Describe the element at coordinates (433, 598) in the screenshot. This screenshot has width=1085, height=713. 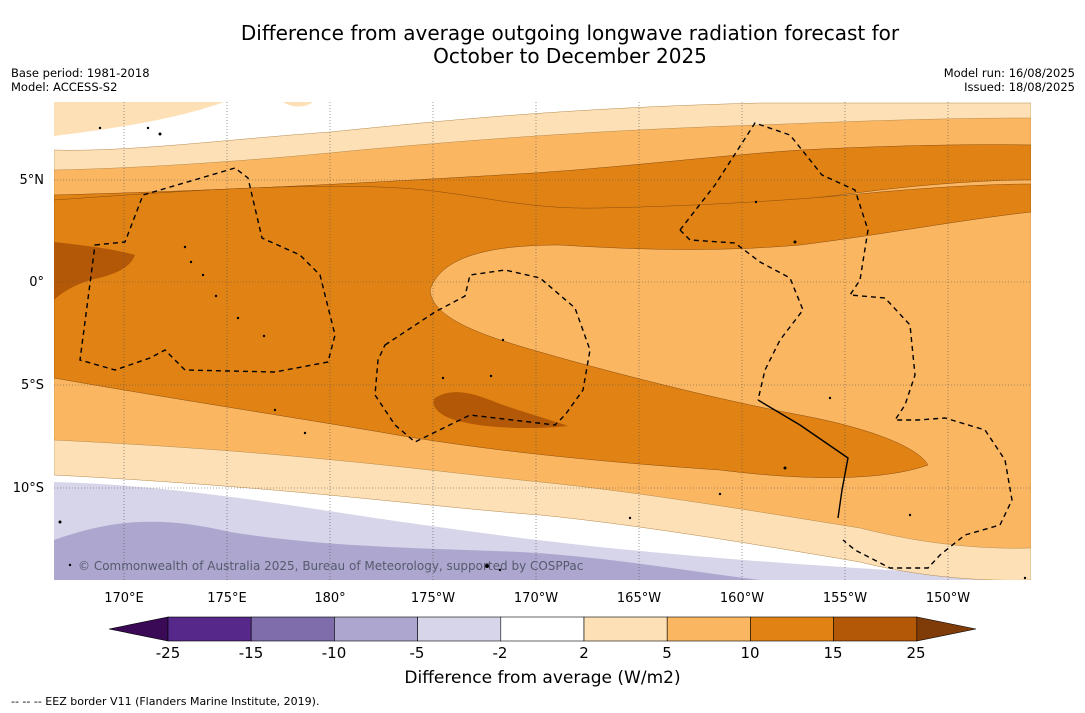
I see `lon-label: 175°W` at that location.